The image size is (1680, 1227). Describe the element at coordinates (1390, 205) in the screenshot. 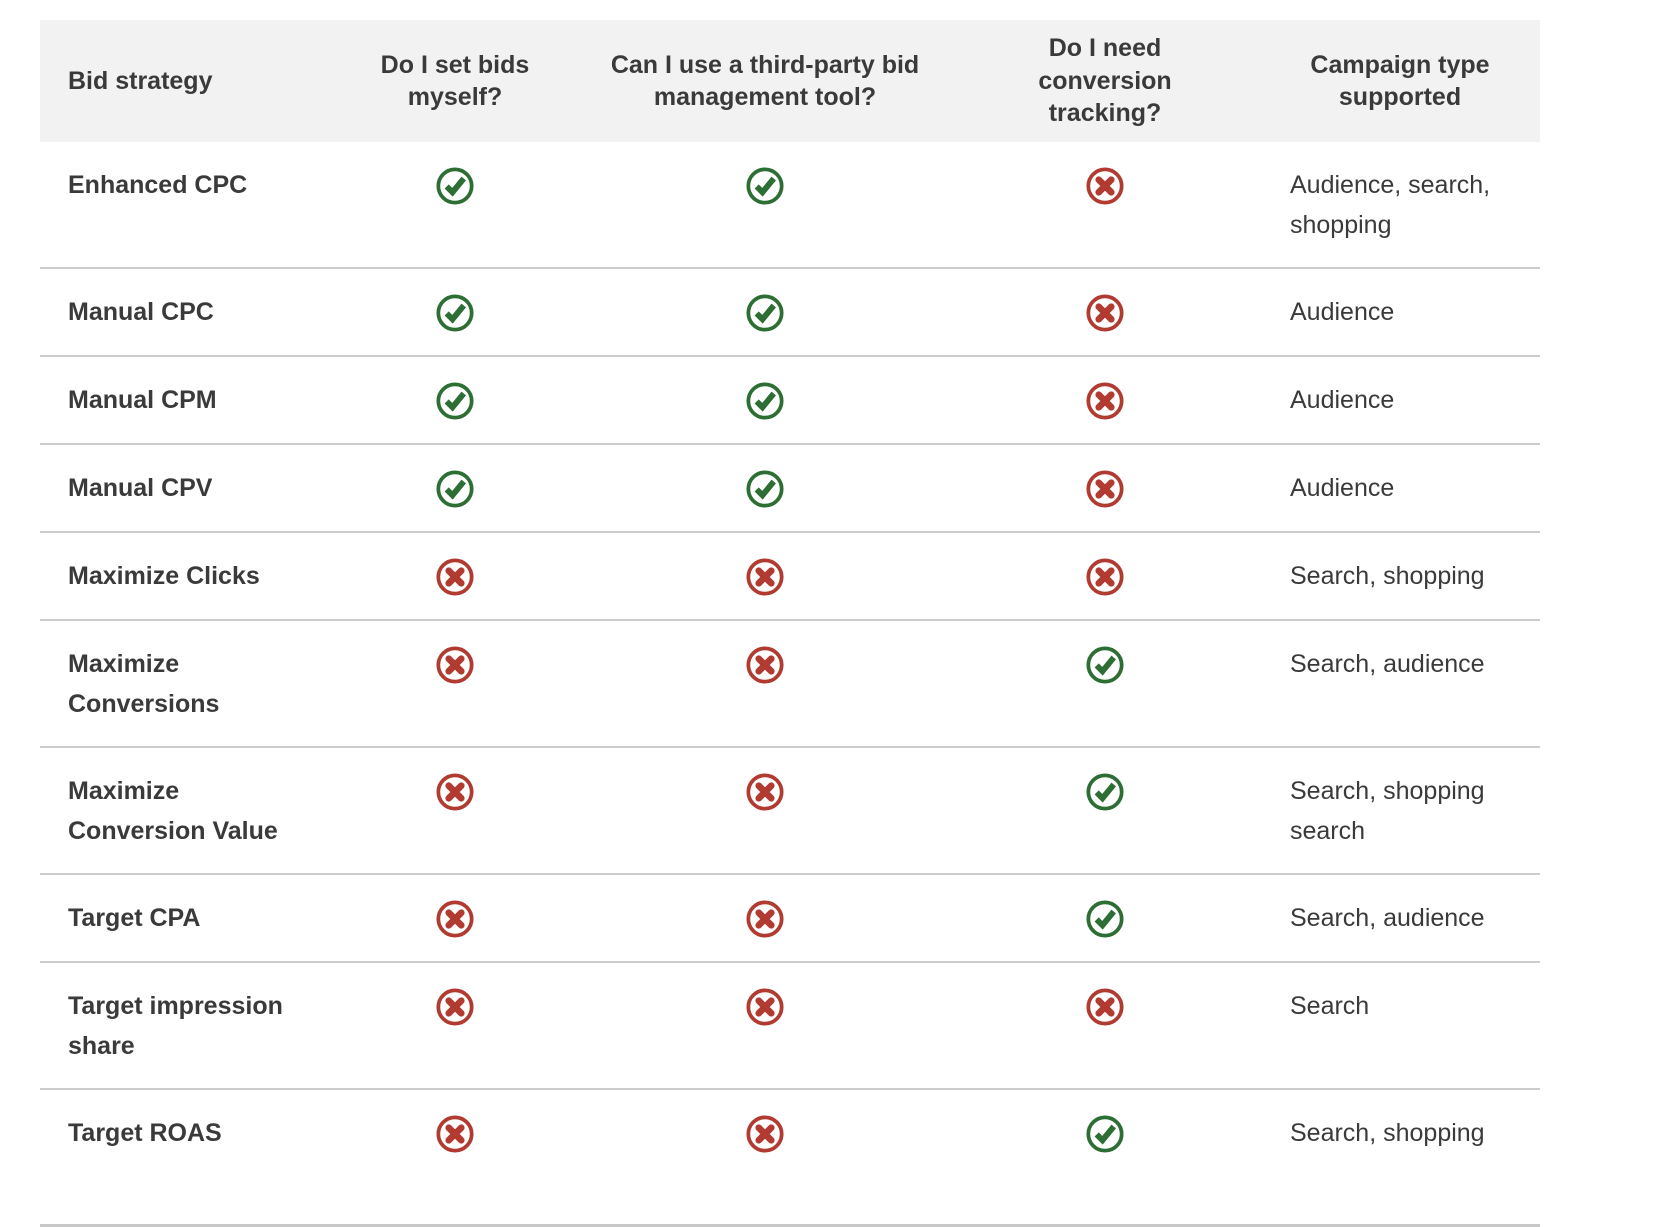

I see `campaign-type-cell: Audience, search, shopping` at that location.